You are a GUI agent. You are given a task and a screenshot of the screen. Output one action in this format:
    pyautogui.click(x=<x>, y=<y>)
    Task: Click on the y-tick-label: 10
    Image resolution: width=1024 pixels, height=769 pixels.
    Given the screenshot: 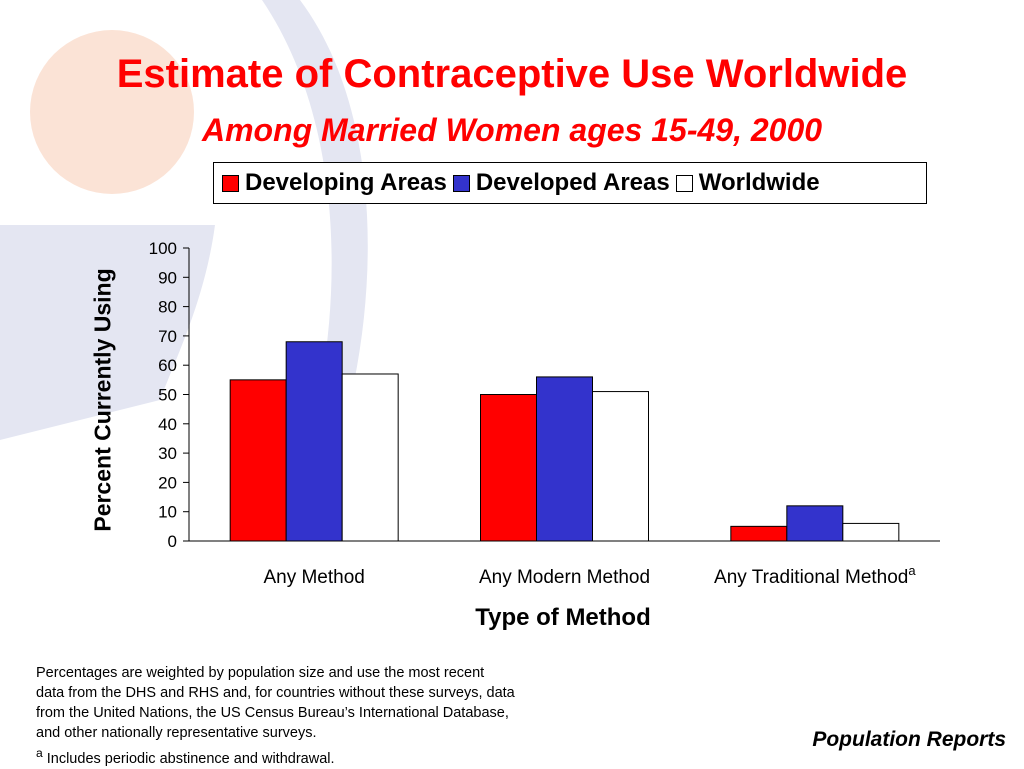 What is the action you would take?
    pyautogui.click(x=167, y=512)
    